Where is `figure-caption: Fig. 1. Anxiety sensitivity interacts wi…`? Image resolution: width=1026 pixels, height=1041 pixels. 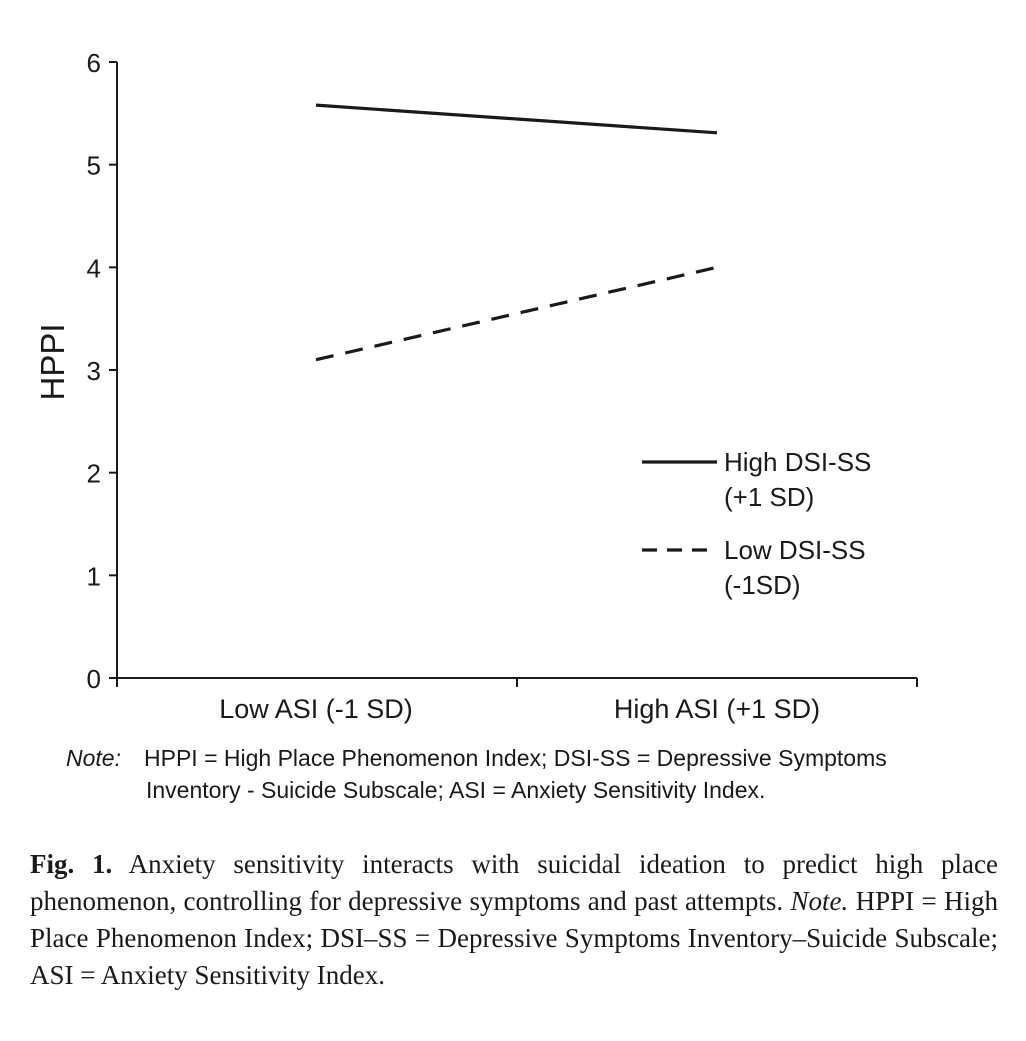
figure-caption: Fig. 1. Anxiety sensitivity interacts wi… is located at coordinates (514, 920).